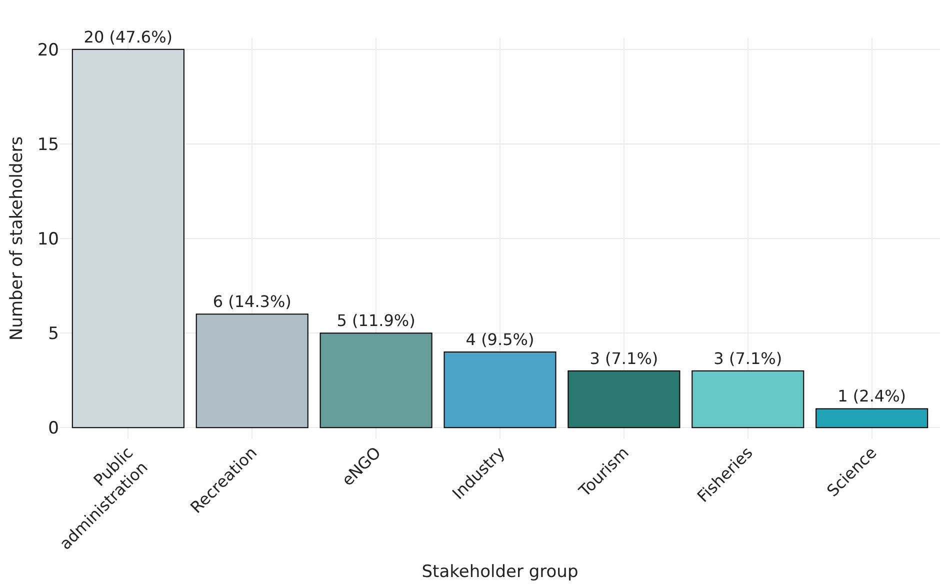 This screenshot has width=948, height=585. Describe the element at coordinates (252, 302) in the screenshot. I see `data-label: 6 (14.3%)` at that location.